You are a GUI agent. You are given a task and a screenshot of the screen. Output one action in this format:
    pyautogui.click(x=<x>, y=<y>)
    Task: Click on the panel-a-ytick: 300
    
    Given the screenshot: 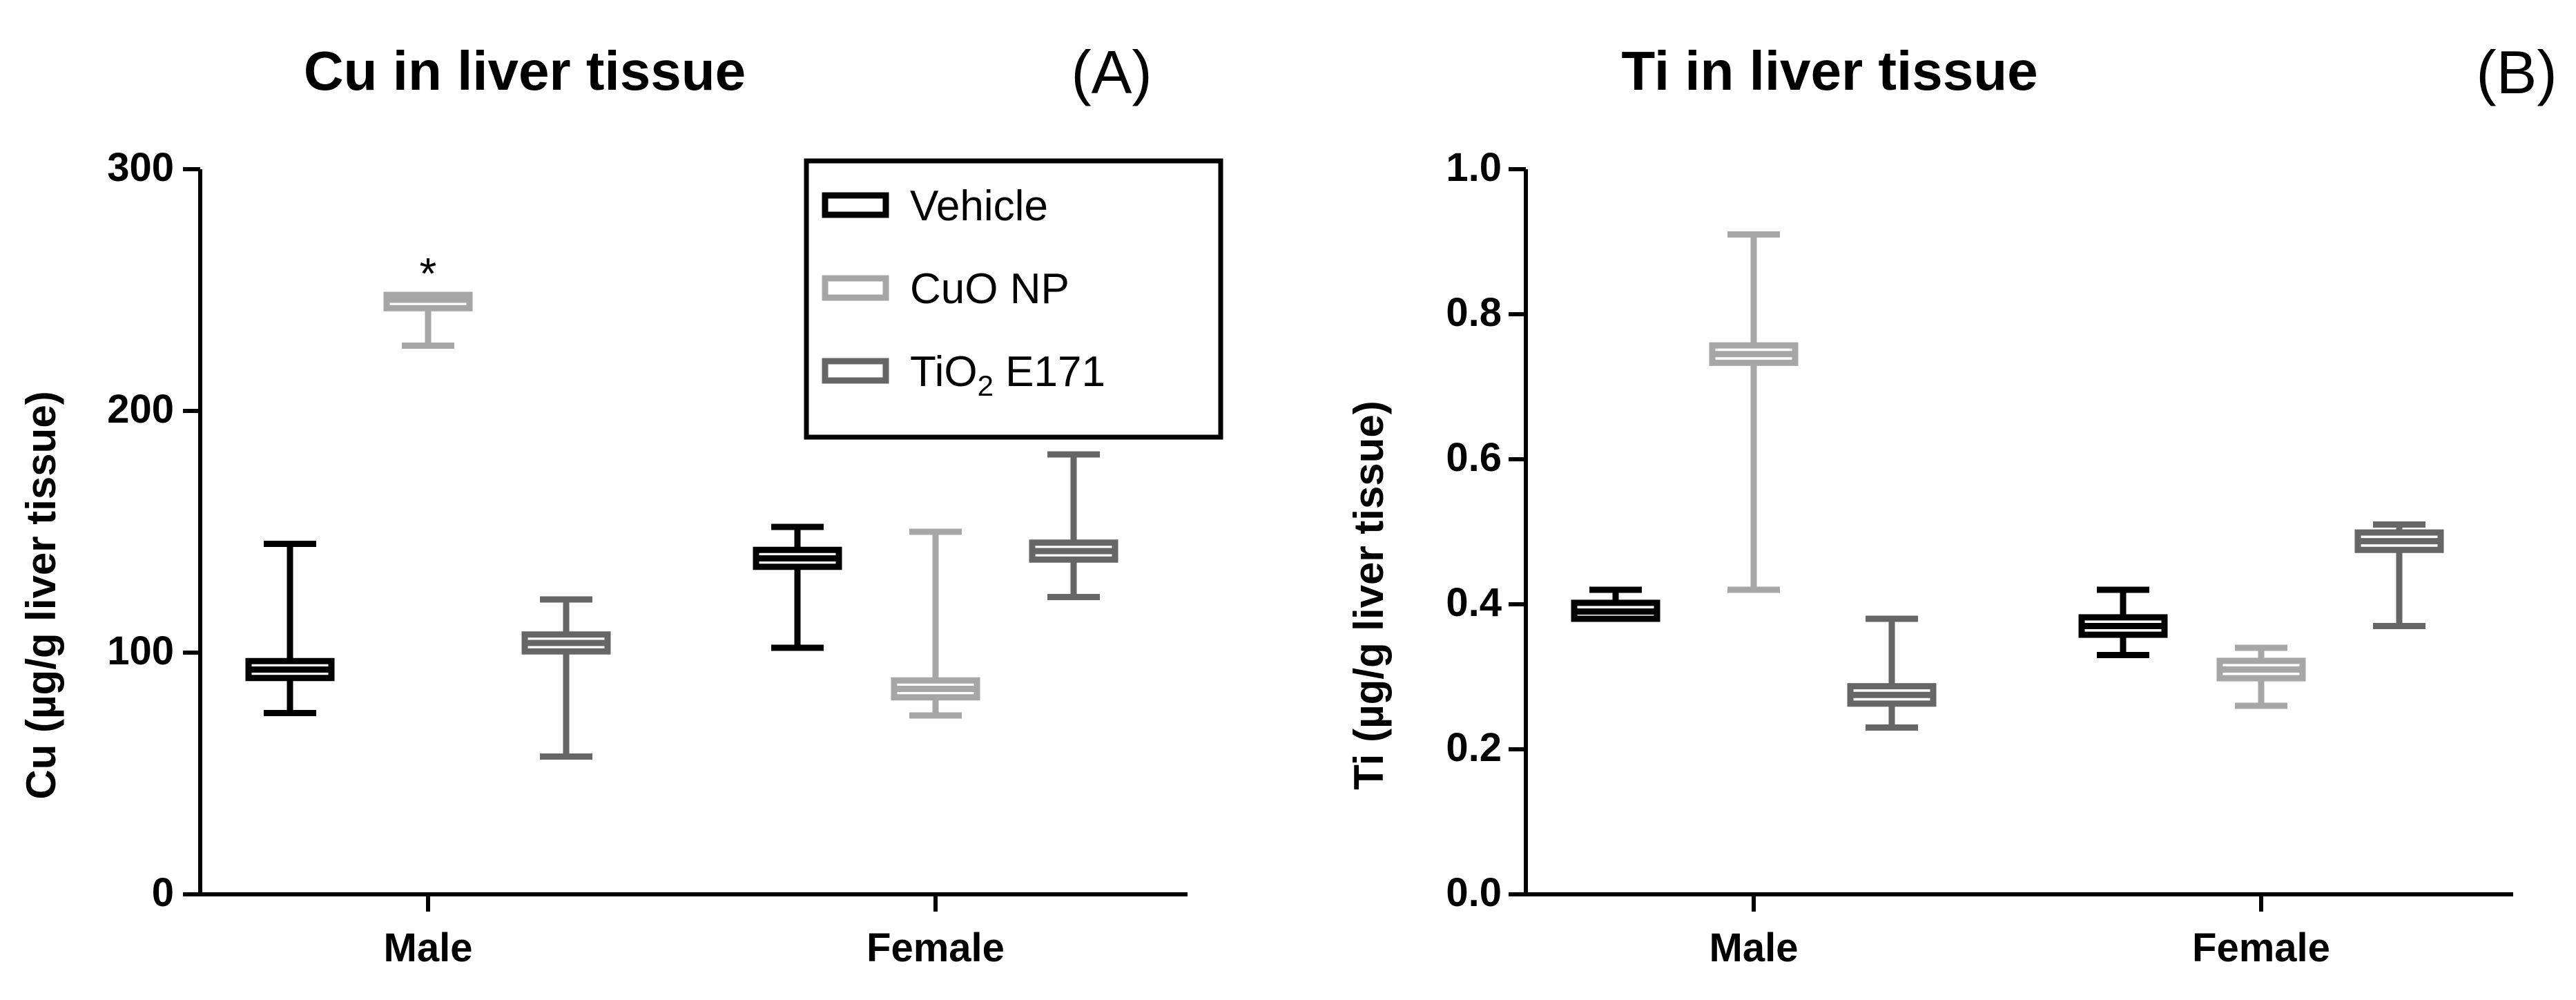 What is the action you would take?
    pyautogui.click(x=141, y=167)
    